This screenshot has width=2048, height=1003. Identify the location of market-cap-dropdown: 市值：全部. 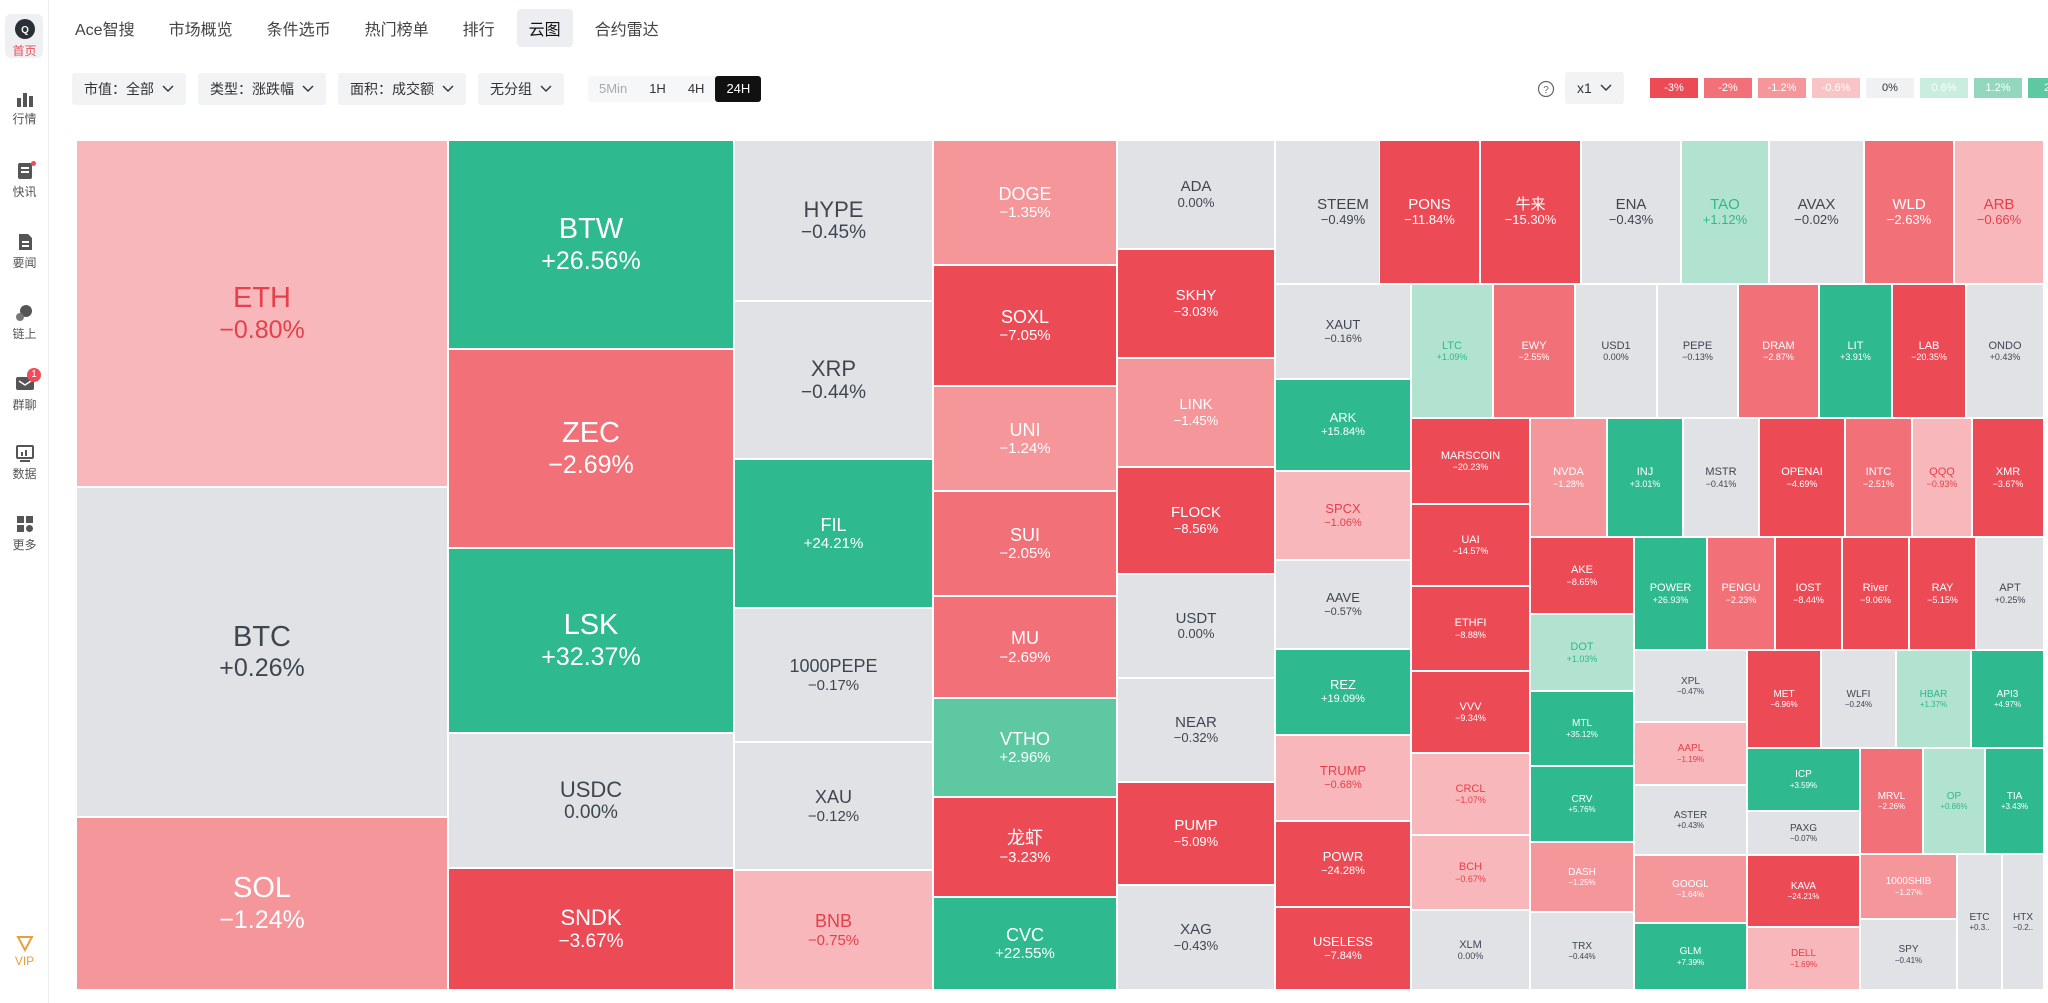
(129, 89).